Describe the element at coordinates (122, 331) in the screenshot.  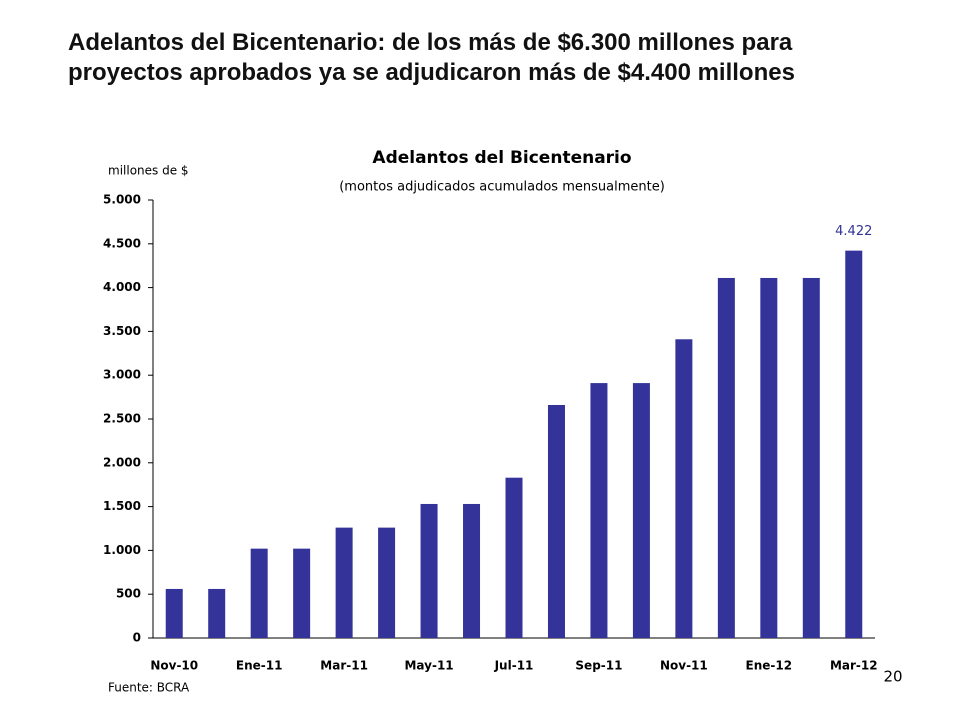
I see `y-tick-label: 3.500` at that location.